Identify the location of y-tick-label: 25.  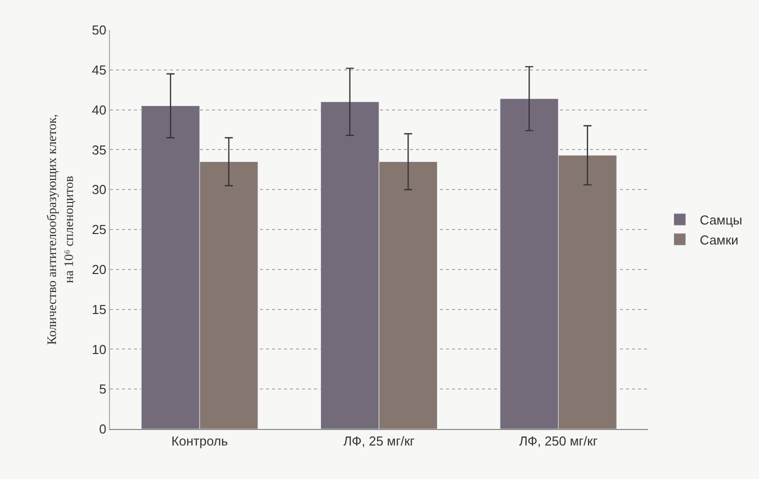
(99, 230).